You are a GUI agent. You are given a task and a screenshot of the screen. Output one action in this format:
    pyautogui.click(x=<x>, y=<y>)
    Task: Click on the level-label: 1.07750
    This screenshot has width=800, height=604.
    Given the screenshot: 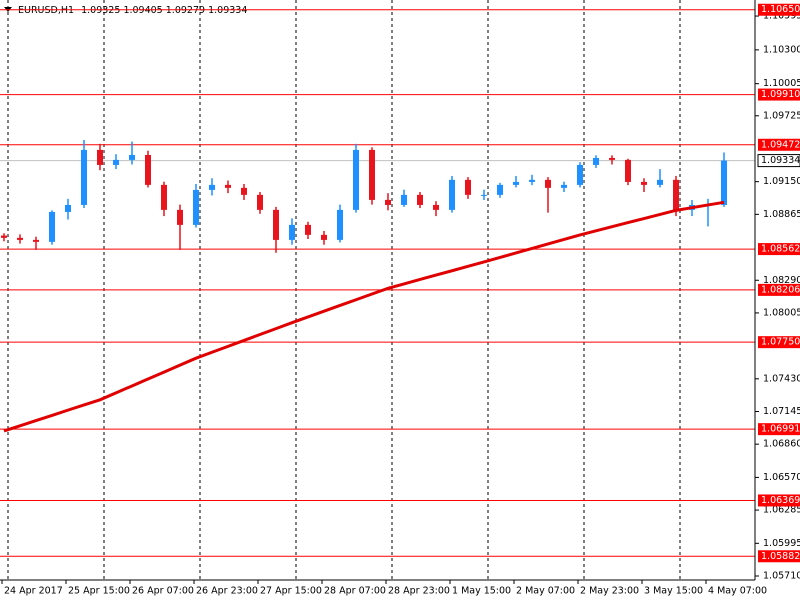 What is the action you would take?
    pyautogui.click(x=780, y=342)
    